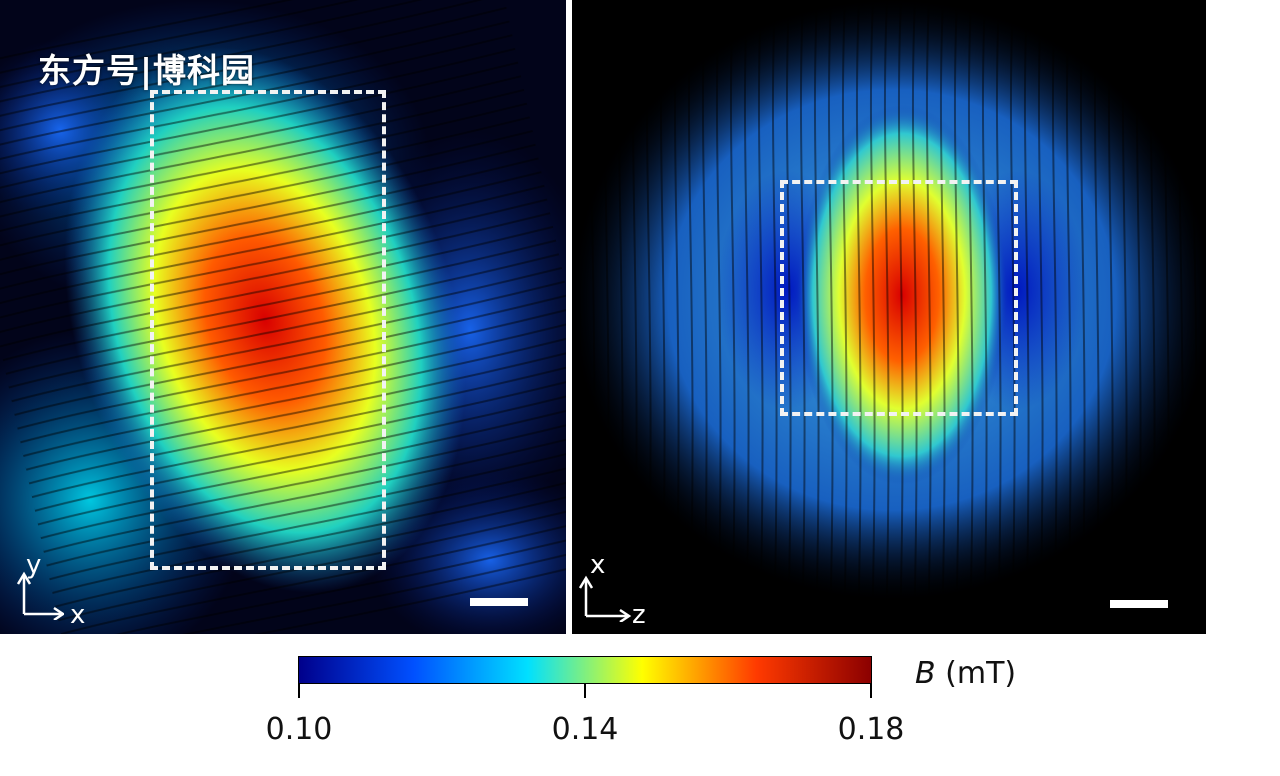  I want to click on colorbar-min-label: 0.10, so click(299, 729).